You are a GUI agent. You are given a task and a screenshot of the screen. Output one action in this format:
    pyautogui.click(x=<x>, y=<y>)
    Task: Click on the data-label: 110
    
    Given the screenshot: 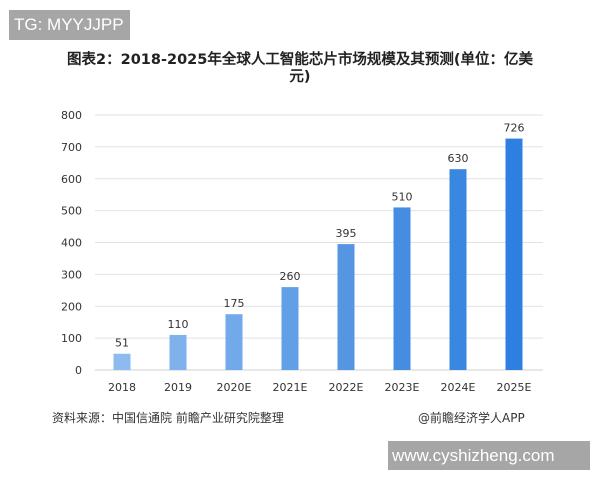 What is the action you would take?
    pyautogui.click(x=178, y=324)
    